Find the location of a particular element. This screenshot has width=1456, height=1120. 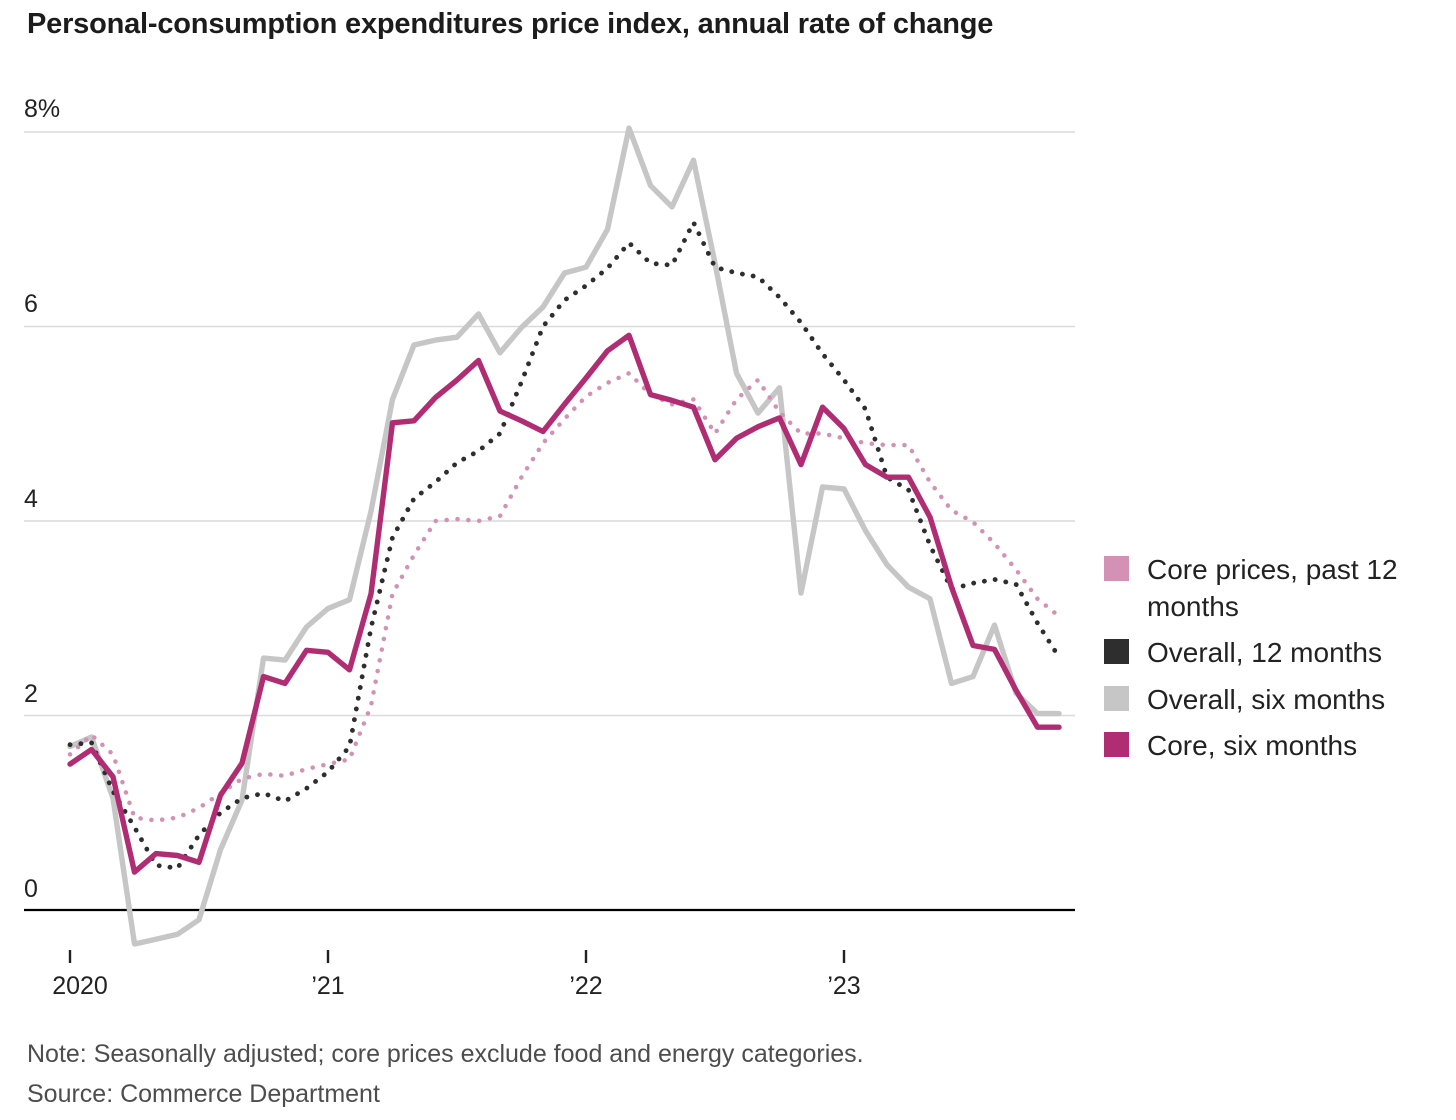

legend-item-overall-6m: Overall, six months is located at coordinates (1279, 699).